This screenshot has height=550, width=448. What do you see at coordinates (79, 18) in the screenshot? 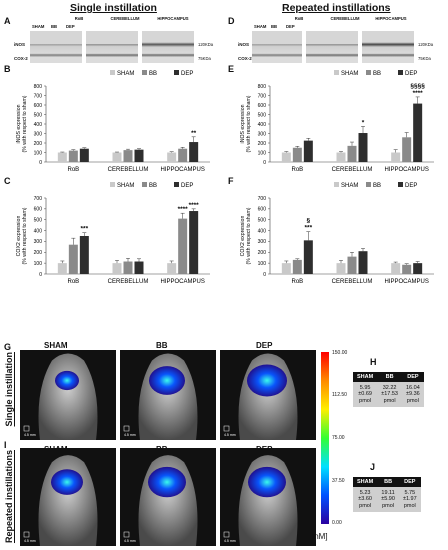
I see `region-label: RoB` at bounding box center [79, 18].